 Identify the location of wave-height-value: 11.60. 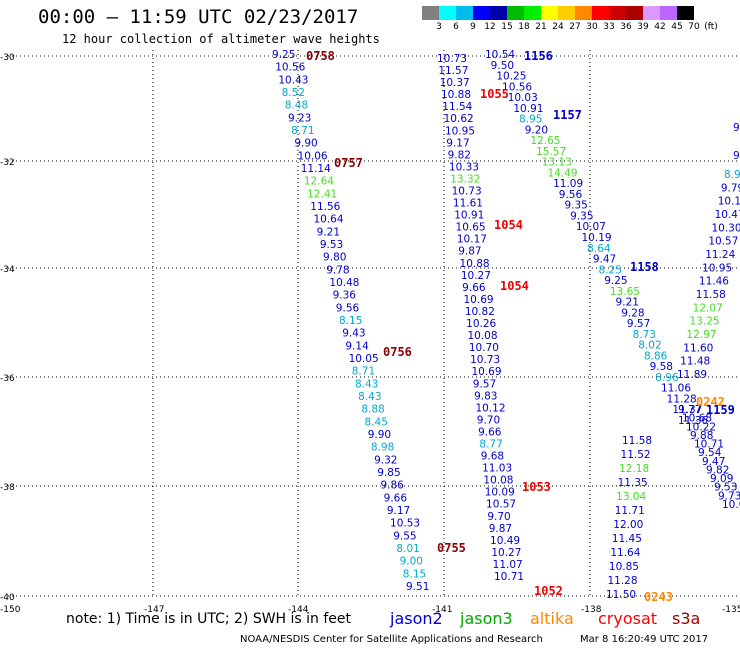
(698, 348).